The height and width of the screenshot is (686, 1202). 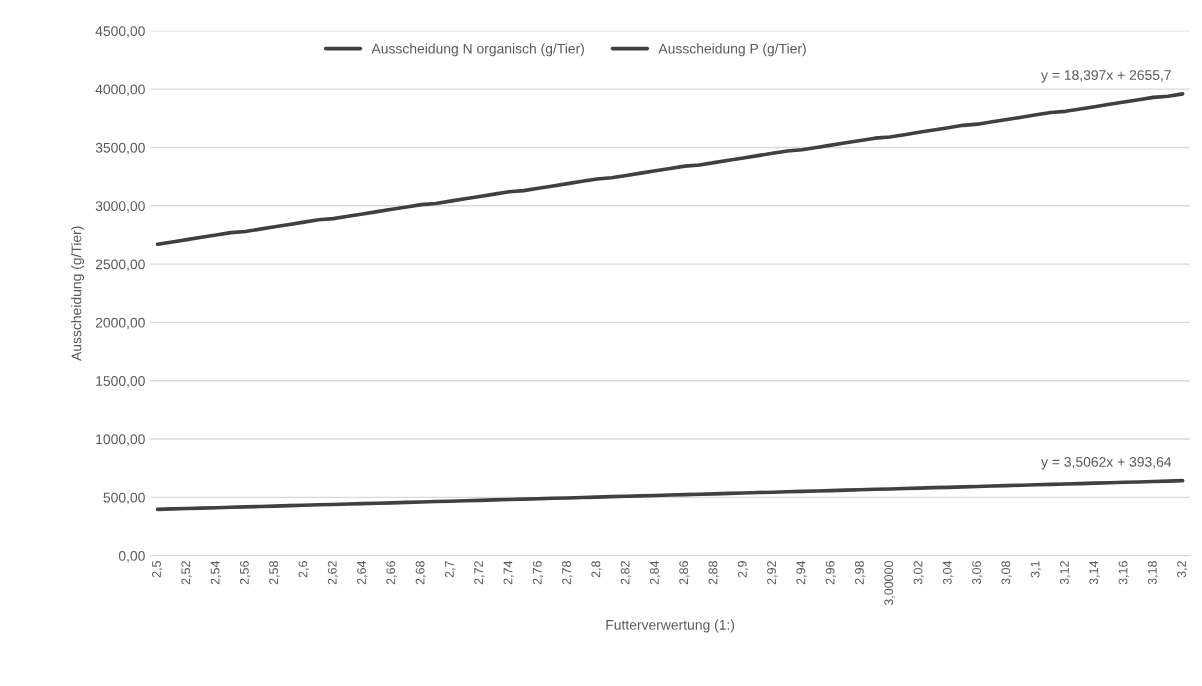 What do you see at coordinates (124, 498) in the screenshot?
I see `y-tick-label: 500,00` at bounding box center [124, 498].